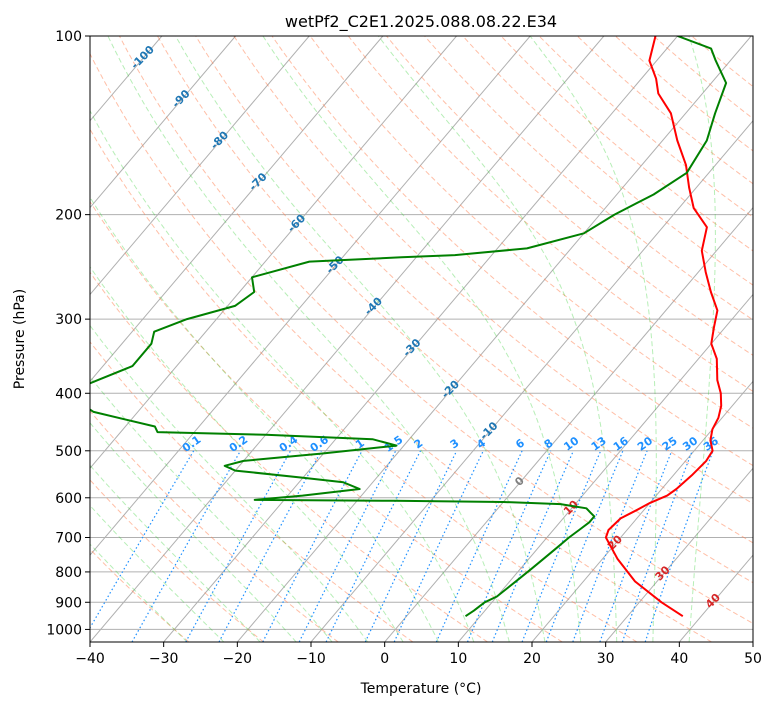 The width and height of the screenshot is (775, 708). What do you see at coordinates (68, 216) in the screenshot?
I see `y-tick-label: 200` at bounding box center [68, 216].